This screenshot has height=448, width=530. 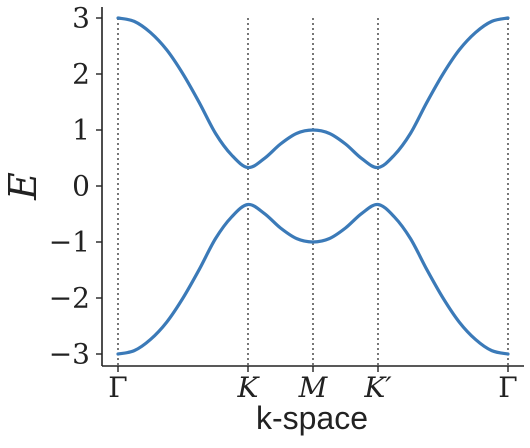 I want to click on x-tick-label: M, so click(x=313, y=387).